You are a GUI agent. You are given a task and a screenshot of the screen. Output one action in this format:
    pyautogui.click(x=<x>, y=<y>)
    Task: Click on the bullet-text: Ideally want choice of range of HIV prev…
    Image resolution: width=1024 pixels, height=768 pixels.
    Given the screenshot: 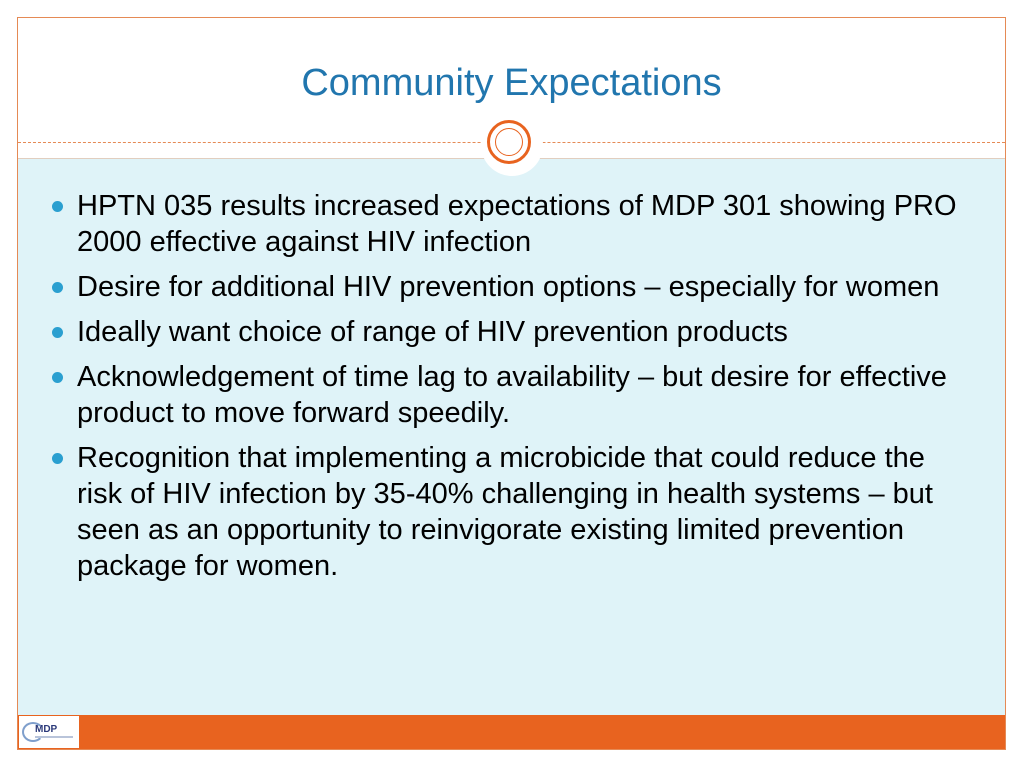 What is the action you would take?
    pyautogui.click(x=432, y=332)
    